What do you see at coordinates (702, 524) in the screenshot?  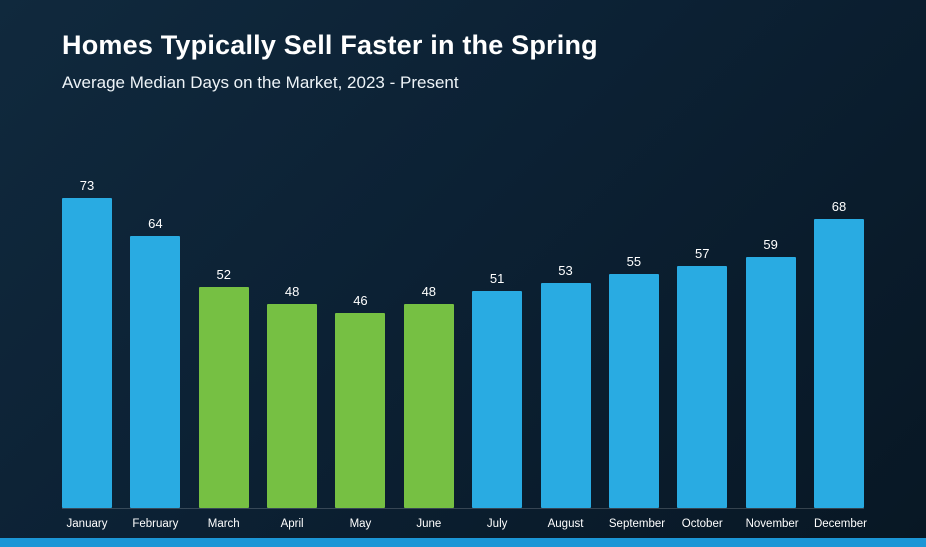 I see `x-axis-label: October` at bounding box center [702, 524].